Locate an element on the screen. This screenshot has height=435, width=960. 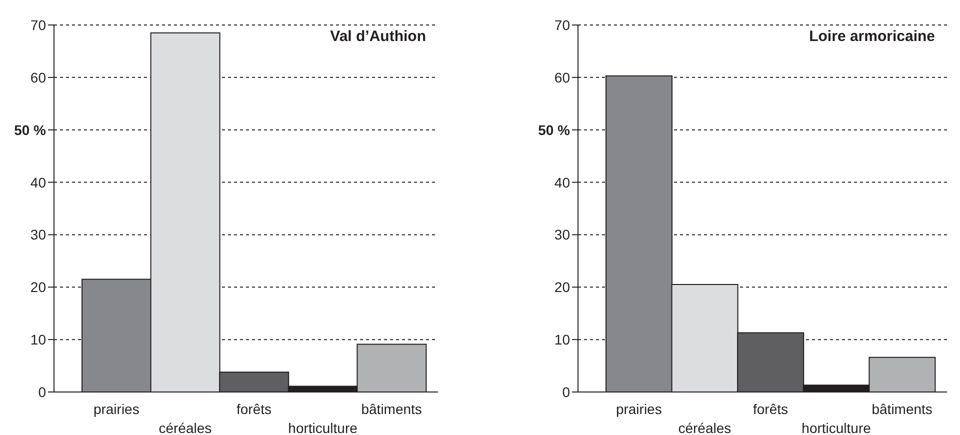
chart-title: Loire armoricaine is located at coordinates (872, 36).